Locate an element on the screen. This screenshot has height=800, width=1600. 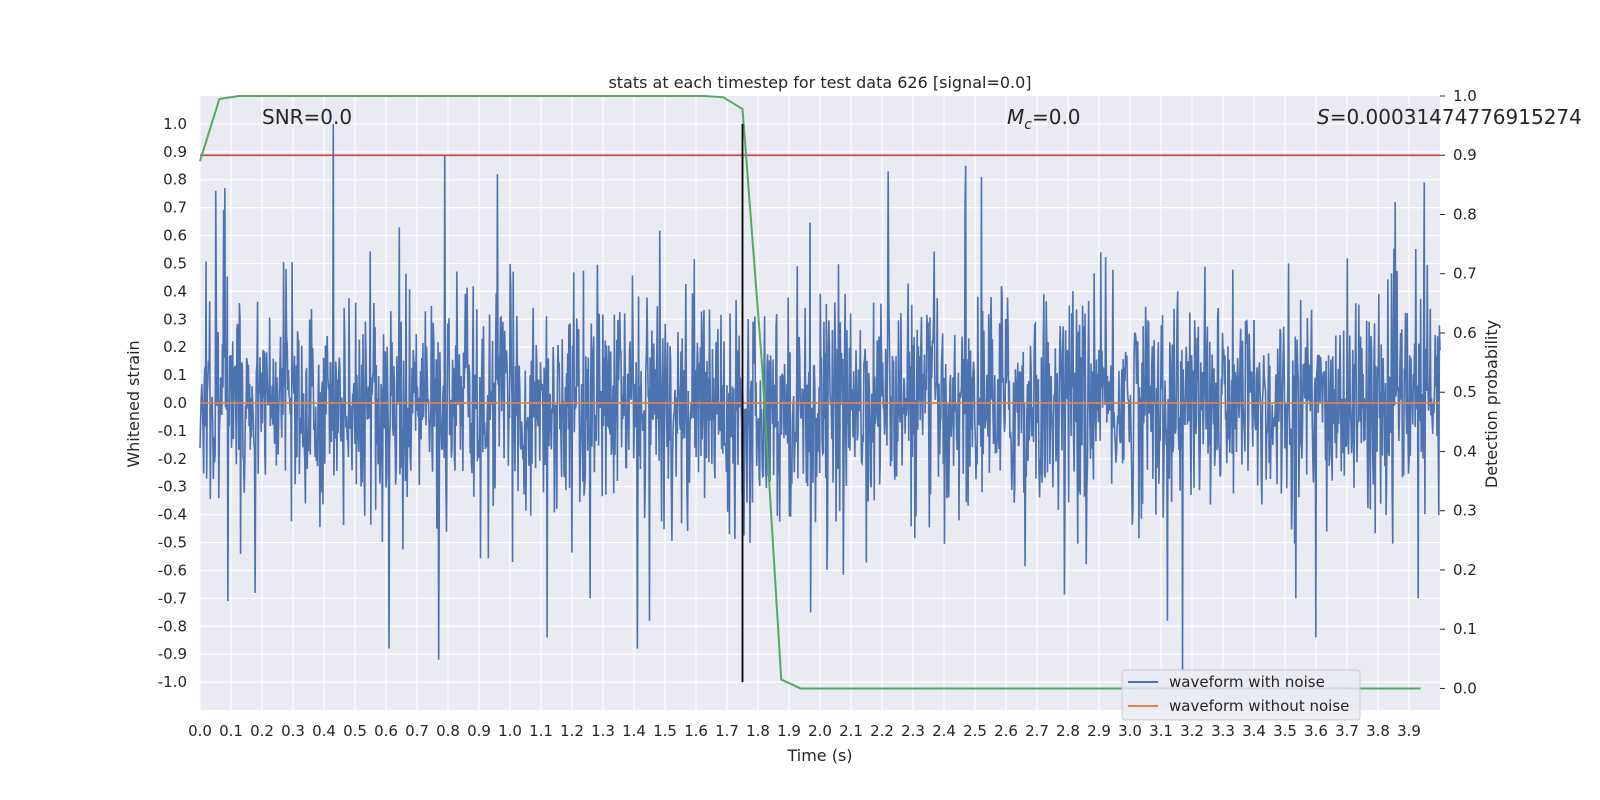
x-tick-label: 3.0 is located at coordinates (1130, 731).